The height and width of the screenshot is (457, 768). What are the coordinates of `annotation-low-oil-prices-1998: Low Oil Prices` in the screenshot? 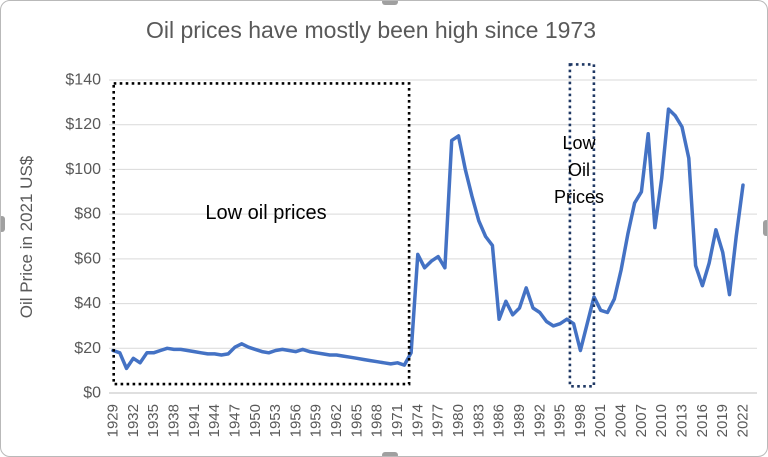 It's located at (579, 170).